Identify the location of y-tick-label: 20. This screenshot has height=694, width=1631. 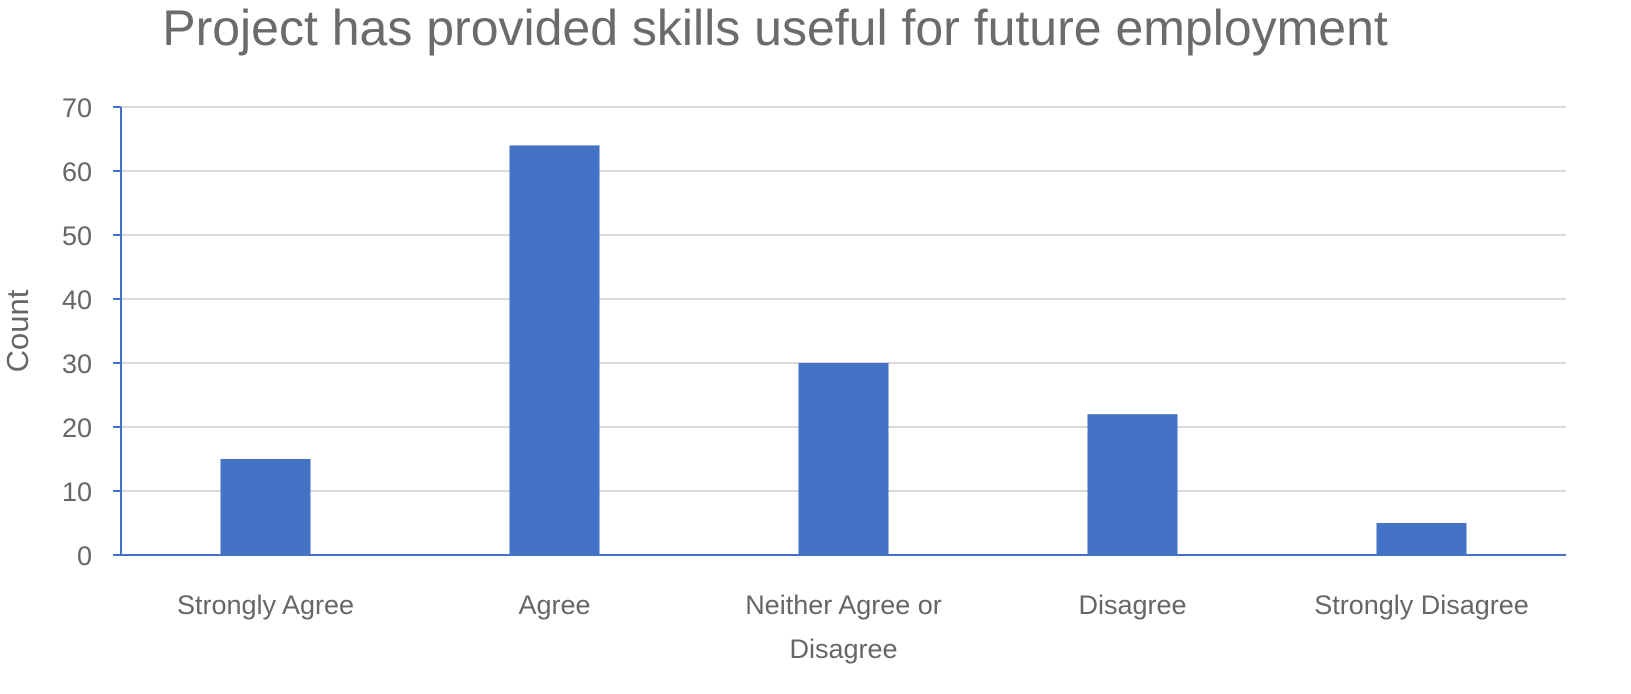
(77, 428).